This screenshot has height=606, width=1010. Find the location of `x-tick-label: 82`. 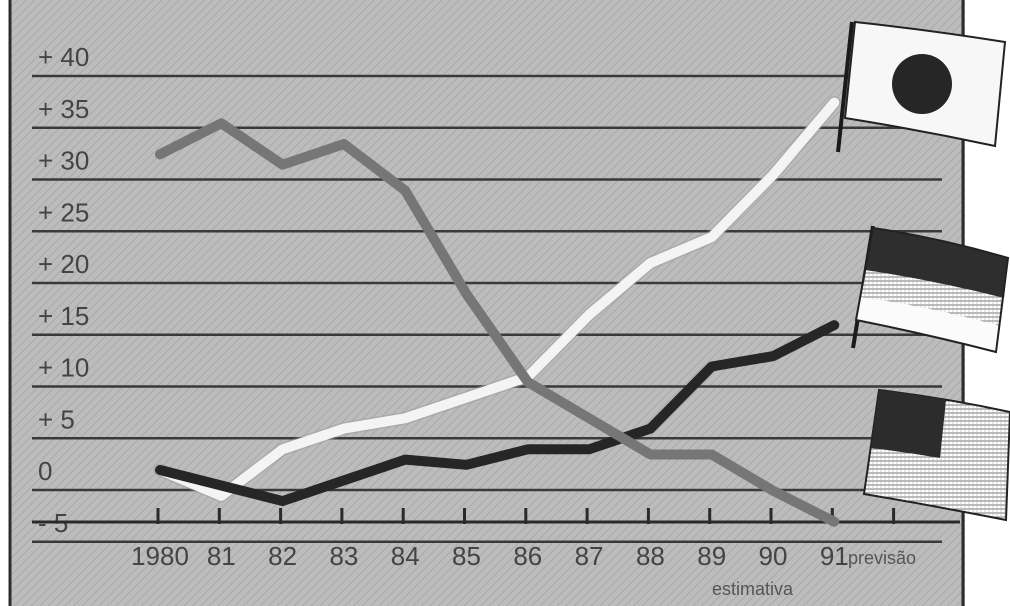

x-tick-label: 82 is located at coordinates (282, 556).